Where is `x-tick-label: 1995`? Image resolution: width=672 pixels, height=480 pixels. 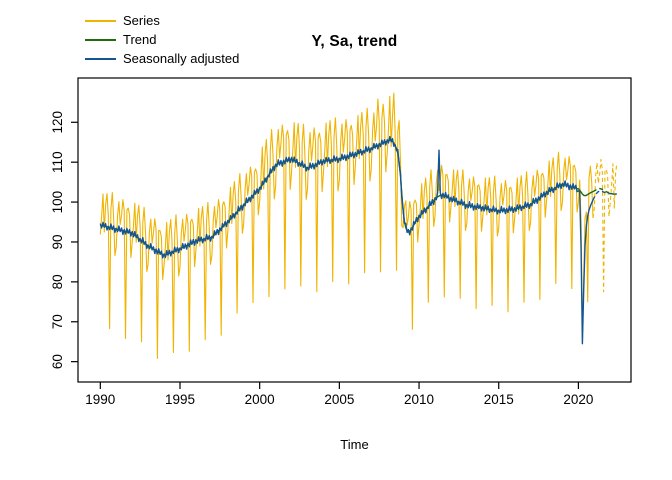
x-tick-label: 1995 is located at coordinates (180, 399).